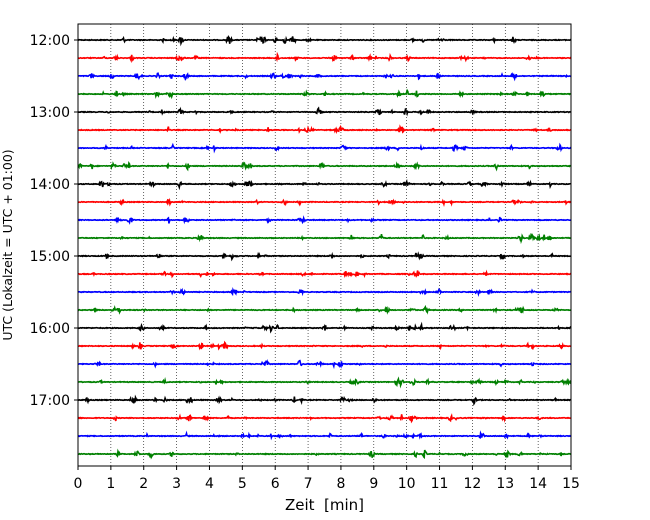 The height and width of the screenshot is (520, 650). I want to click on x-axis-label: Zeit [min], so click(324, 505).